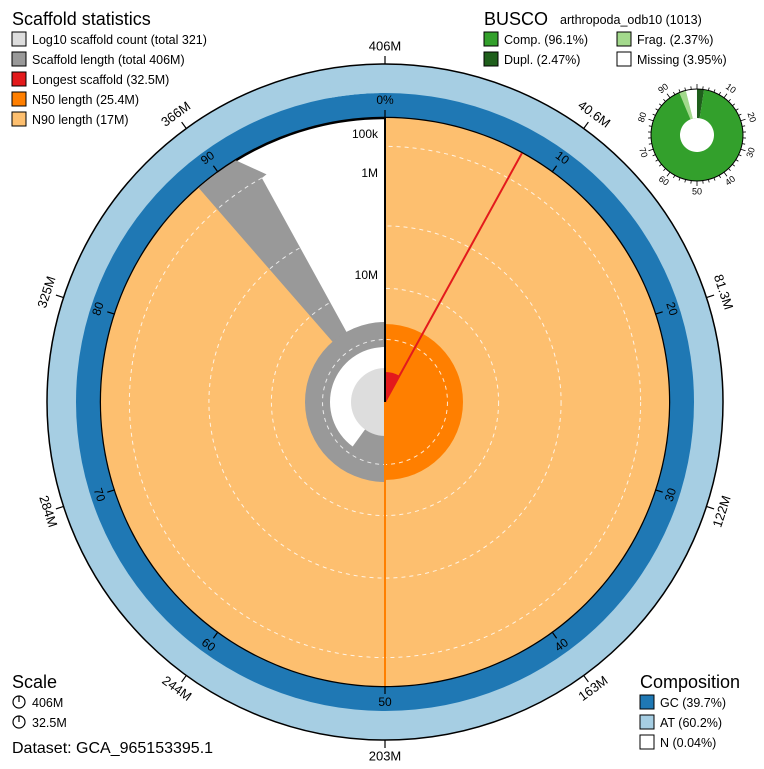 Image resolution: width=764 pixels, height=769 pixels. I want to click on busco-missing-slice, so click(691, 104).